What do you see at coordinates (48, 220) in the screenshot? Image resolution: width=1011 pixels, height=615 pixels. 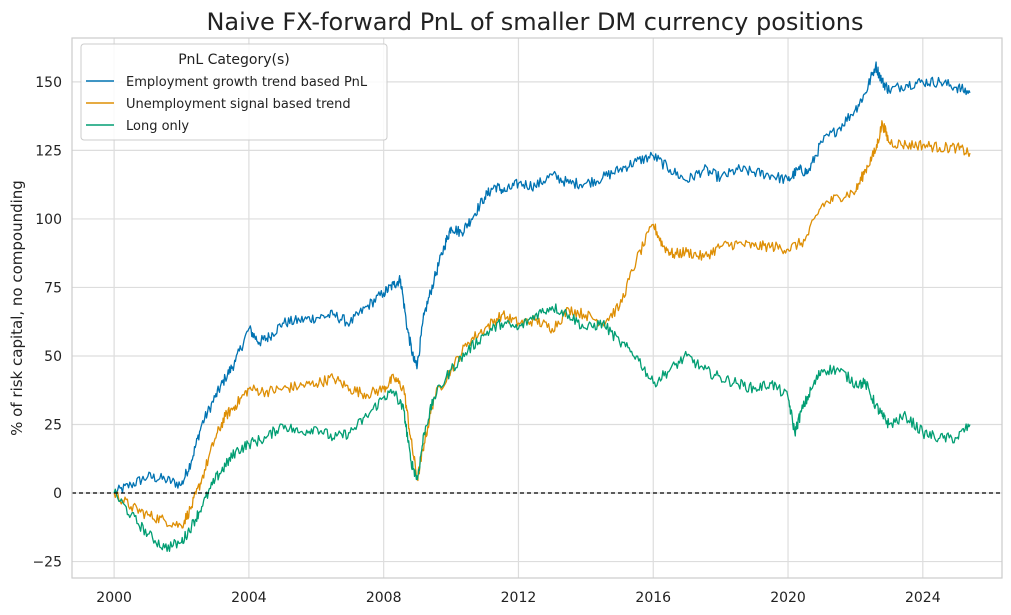 I see `y-tick-label: 100` at bounding box center [48, 220].